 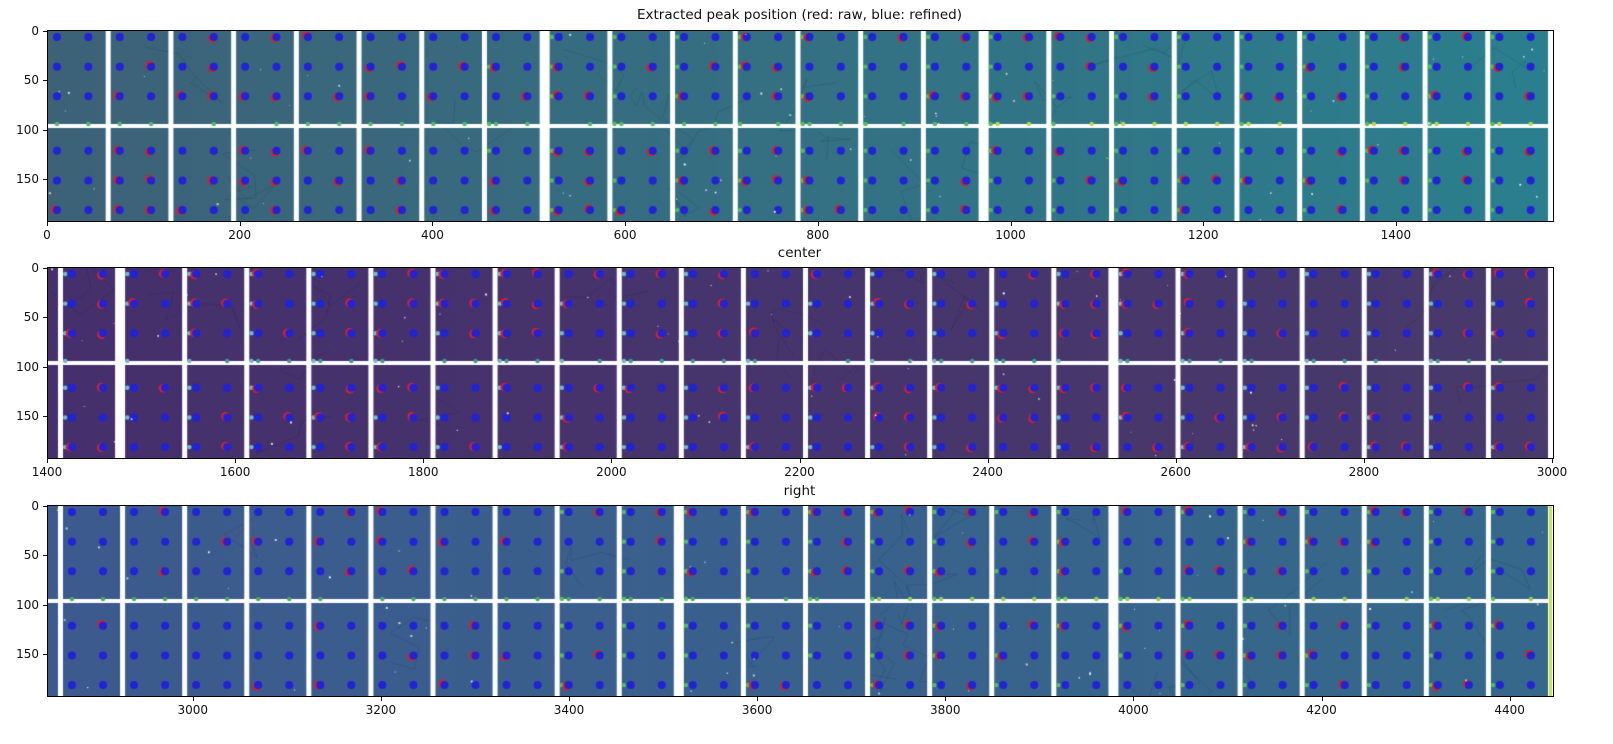 What do you see at coordinates (625, 235) in the screenshot?
I see `x-tick-label: 600` at bounding box center [625, 235].